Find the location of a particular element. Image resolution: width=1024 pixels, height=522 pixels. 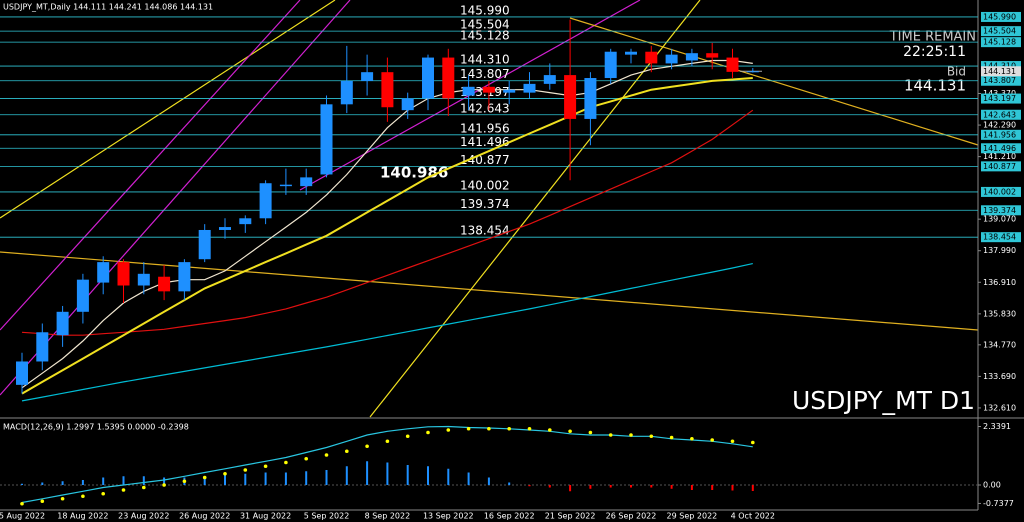

level-box-label: 143.807 is located at coordinates (999, 80).